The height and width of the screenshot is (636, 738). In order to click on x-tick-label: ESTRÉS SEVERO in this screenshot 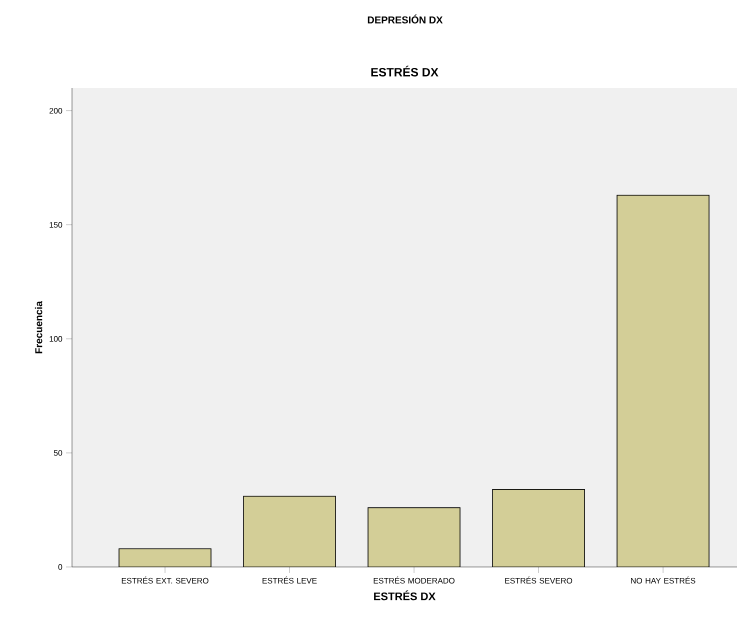, I will do `click(538, 580)`.